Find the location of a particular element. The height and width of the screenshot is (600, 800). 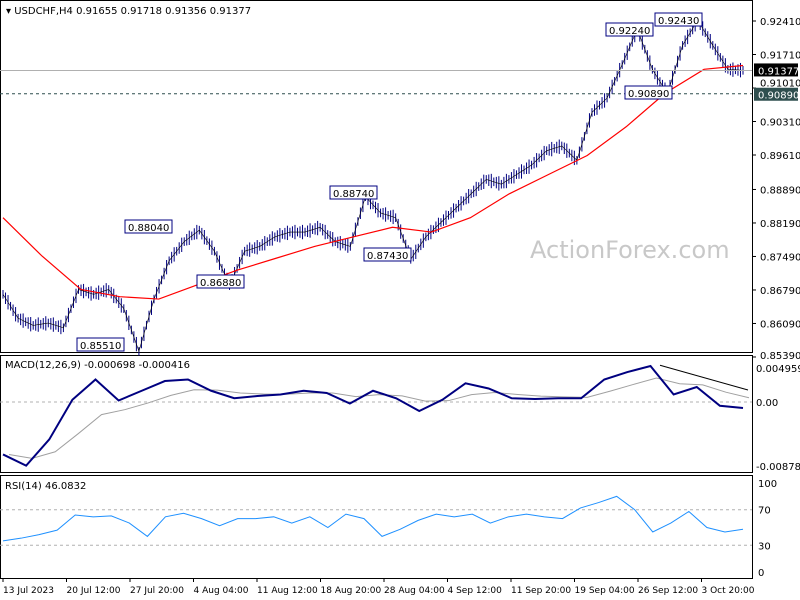

y-tick-label: 0.88890 is located at coordinates (780, 190).